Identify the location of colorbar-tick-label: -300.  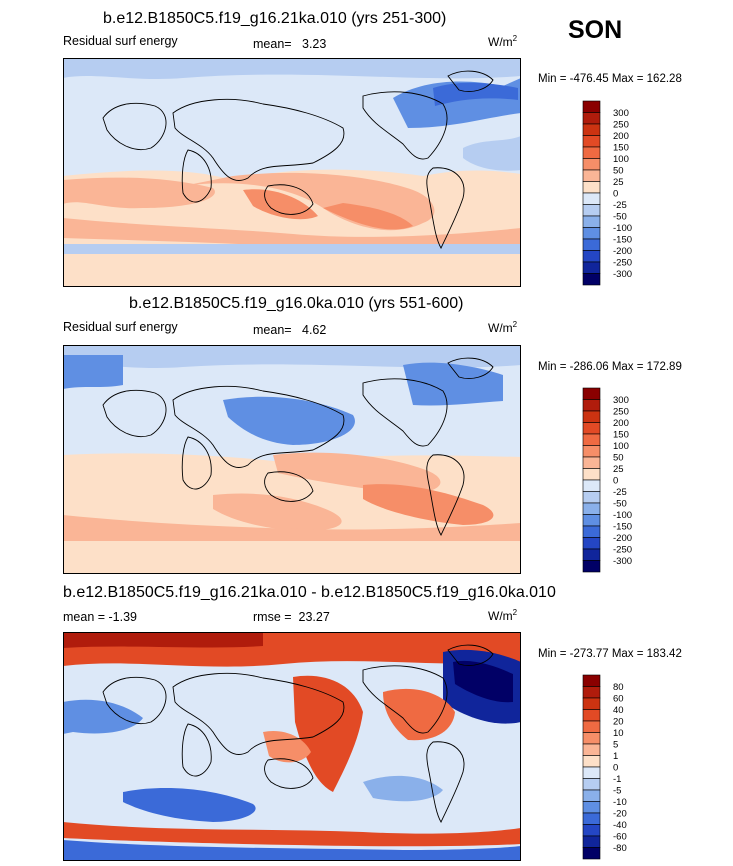
(622, 561).